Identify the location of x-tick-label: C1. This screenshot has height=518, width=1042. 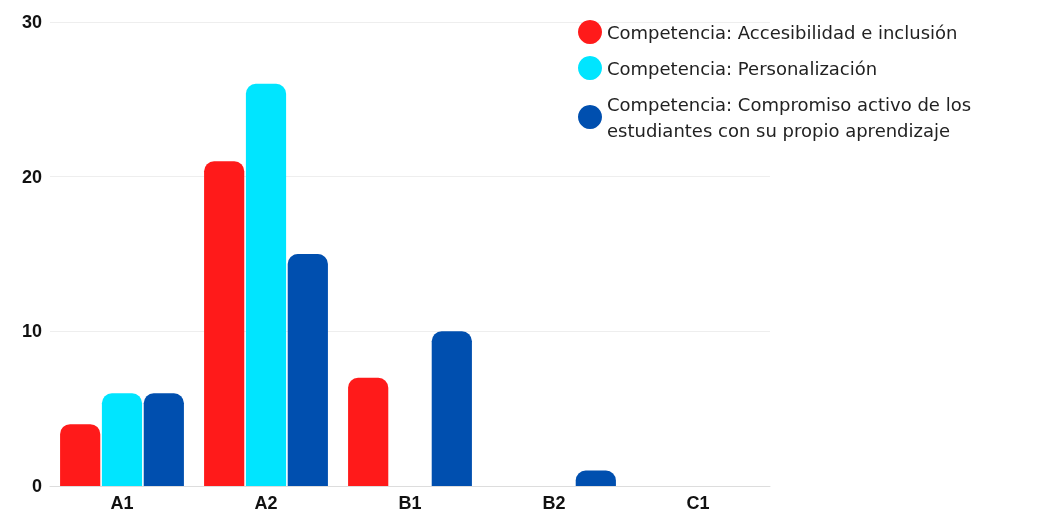
(698, 503).